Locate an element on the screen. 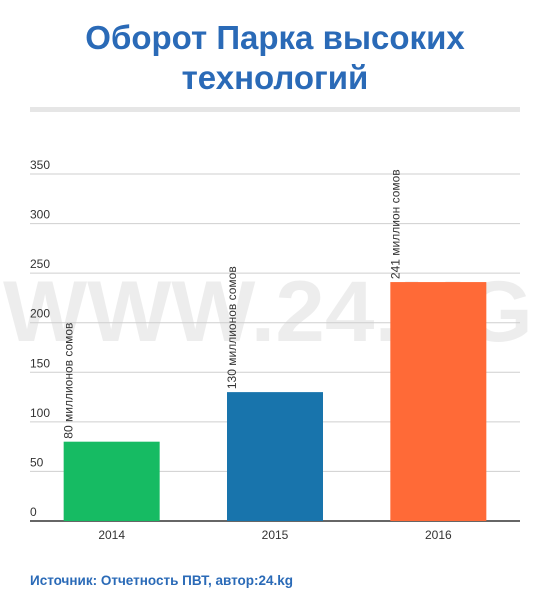 The height and width of the screenshot is (611, 550). y-tick-label: 0 is located at coordinates (33, 512).